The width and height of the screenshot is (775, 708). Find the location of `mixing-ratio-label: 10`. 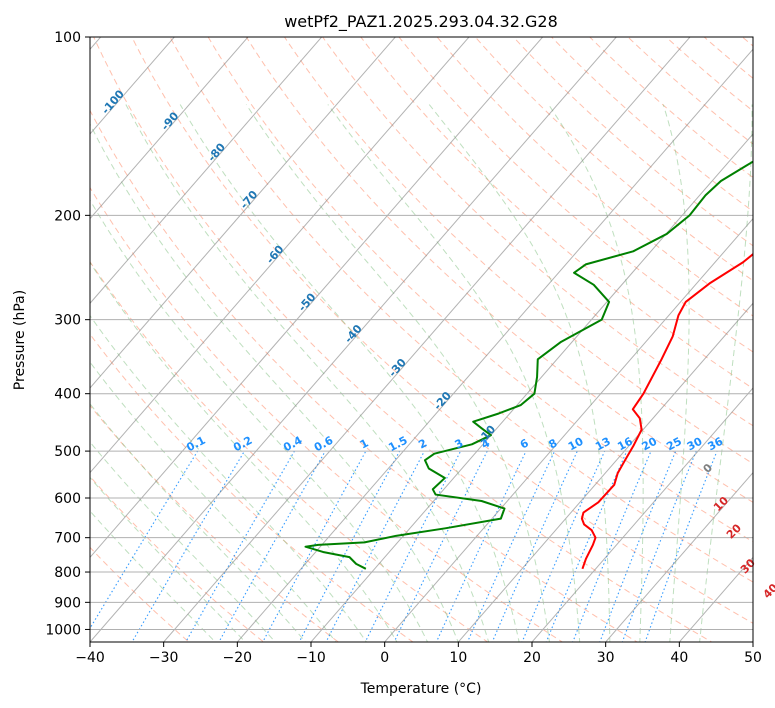

mixing-ratio-label: 10 is located at coordinates (576, 444).